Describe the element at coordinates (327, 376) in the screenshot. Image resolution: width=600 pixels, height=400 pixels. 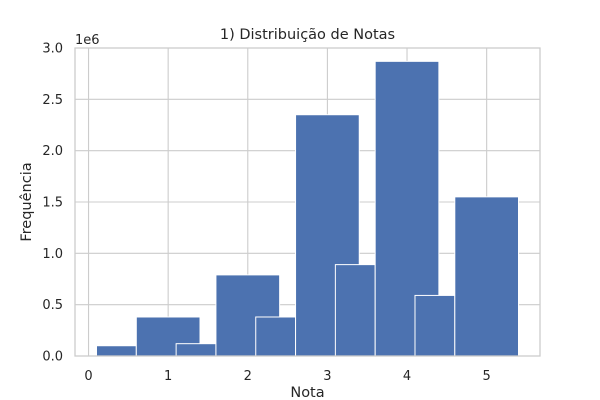
I see `x-tick-label: 3` at that location.